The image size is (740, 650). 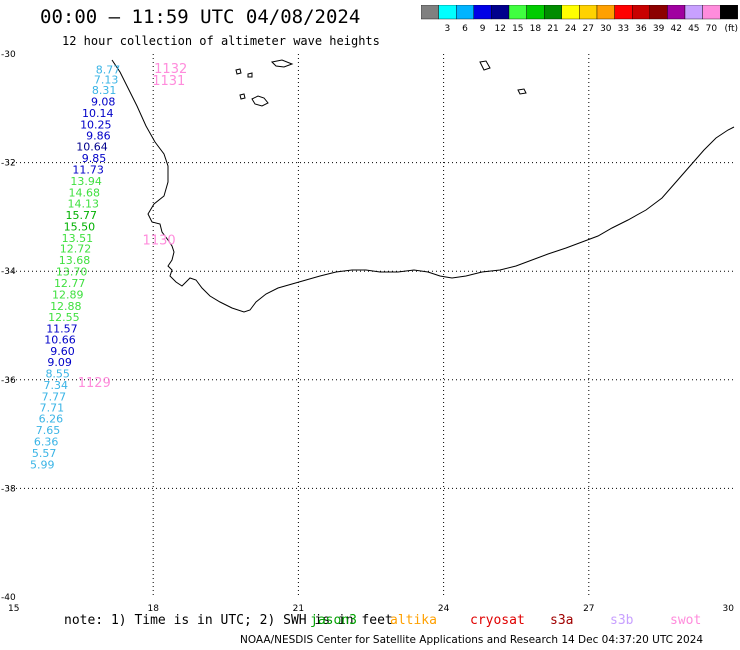 I want to click on latitude-tick-label: -36, so click(x=8, y=381).